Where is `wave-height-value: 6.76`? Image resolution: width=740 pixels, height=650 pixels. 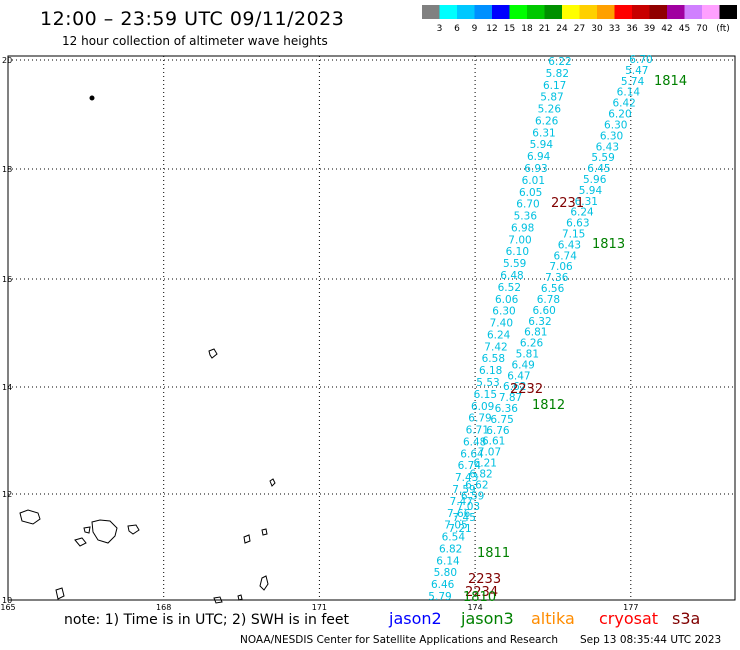 wave-height-value: 6.76 is located at coordinates (498, 431).